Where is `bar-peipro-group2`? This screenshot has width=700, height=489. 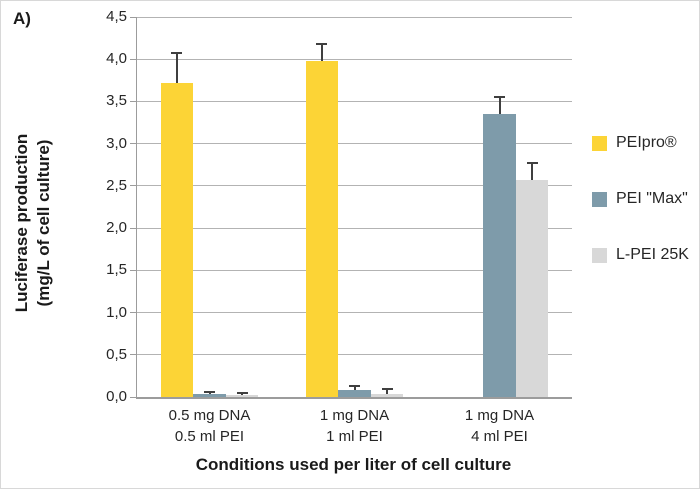
bar-peipro-group2 is located at coordinates (322, 228).